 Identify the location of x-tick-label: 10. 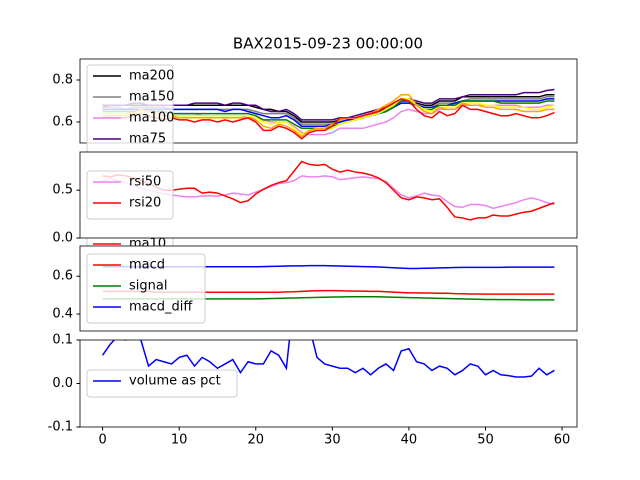
(179, 440).